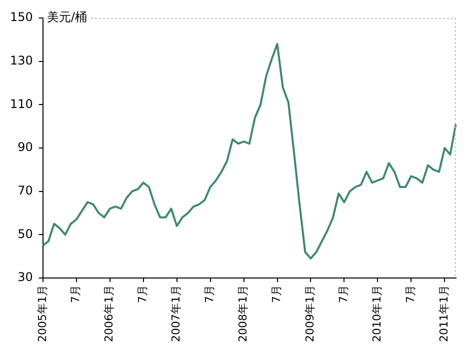 This screenshot has width=472, height=345. Describe the element at coordinates (25, 147) in the screenshot. I see `y-tick-label: 90` at that location.